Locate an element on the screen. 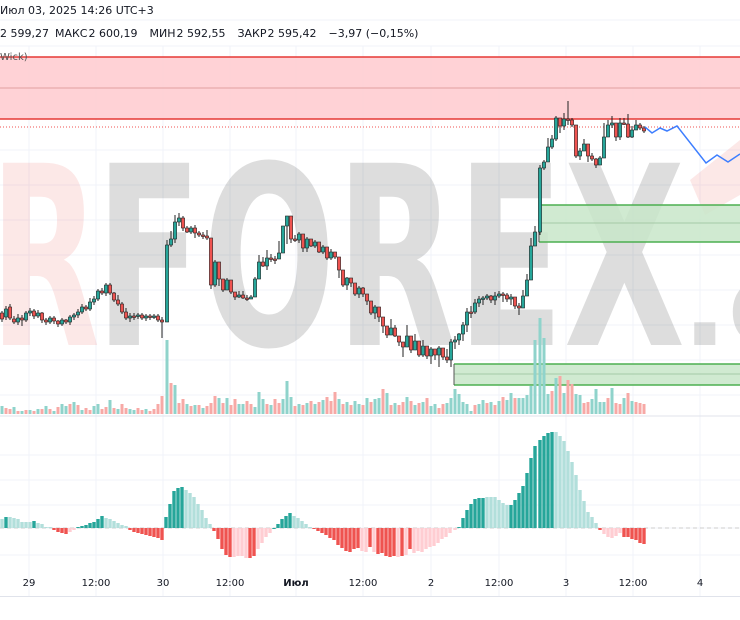  time-axis-tick: 30 is located at coordinates (163, 583).